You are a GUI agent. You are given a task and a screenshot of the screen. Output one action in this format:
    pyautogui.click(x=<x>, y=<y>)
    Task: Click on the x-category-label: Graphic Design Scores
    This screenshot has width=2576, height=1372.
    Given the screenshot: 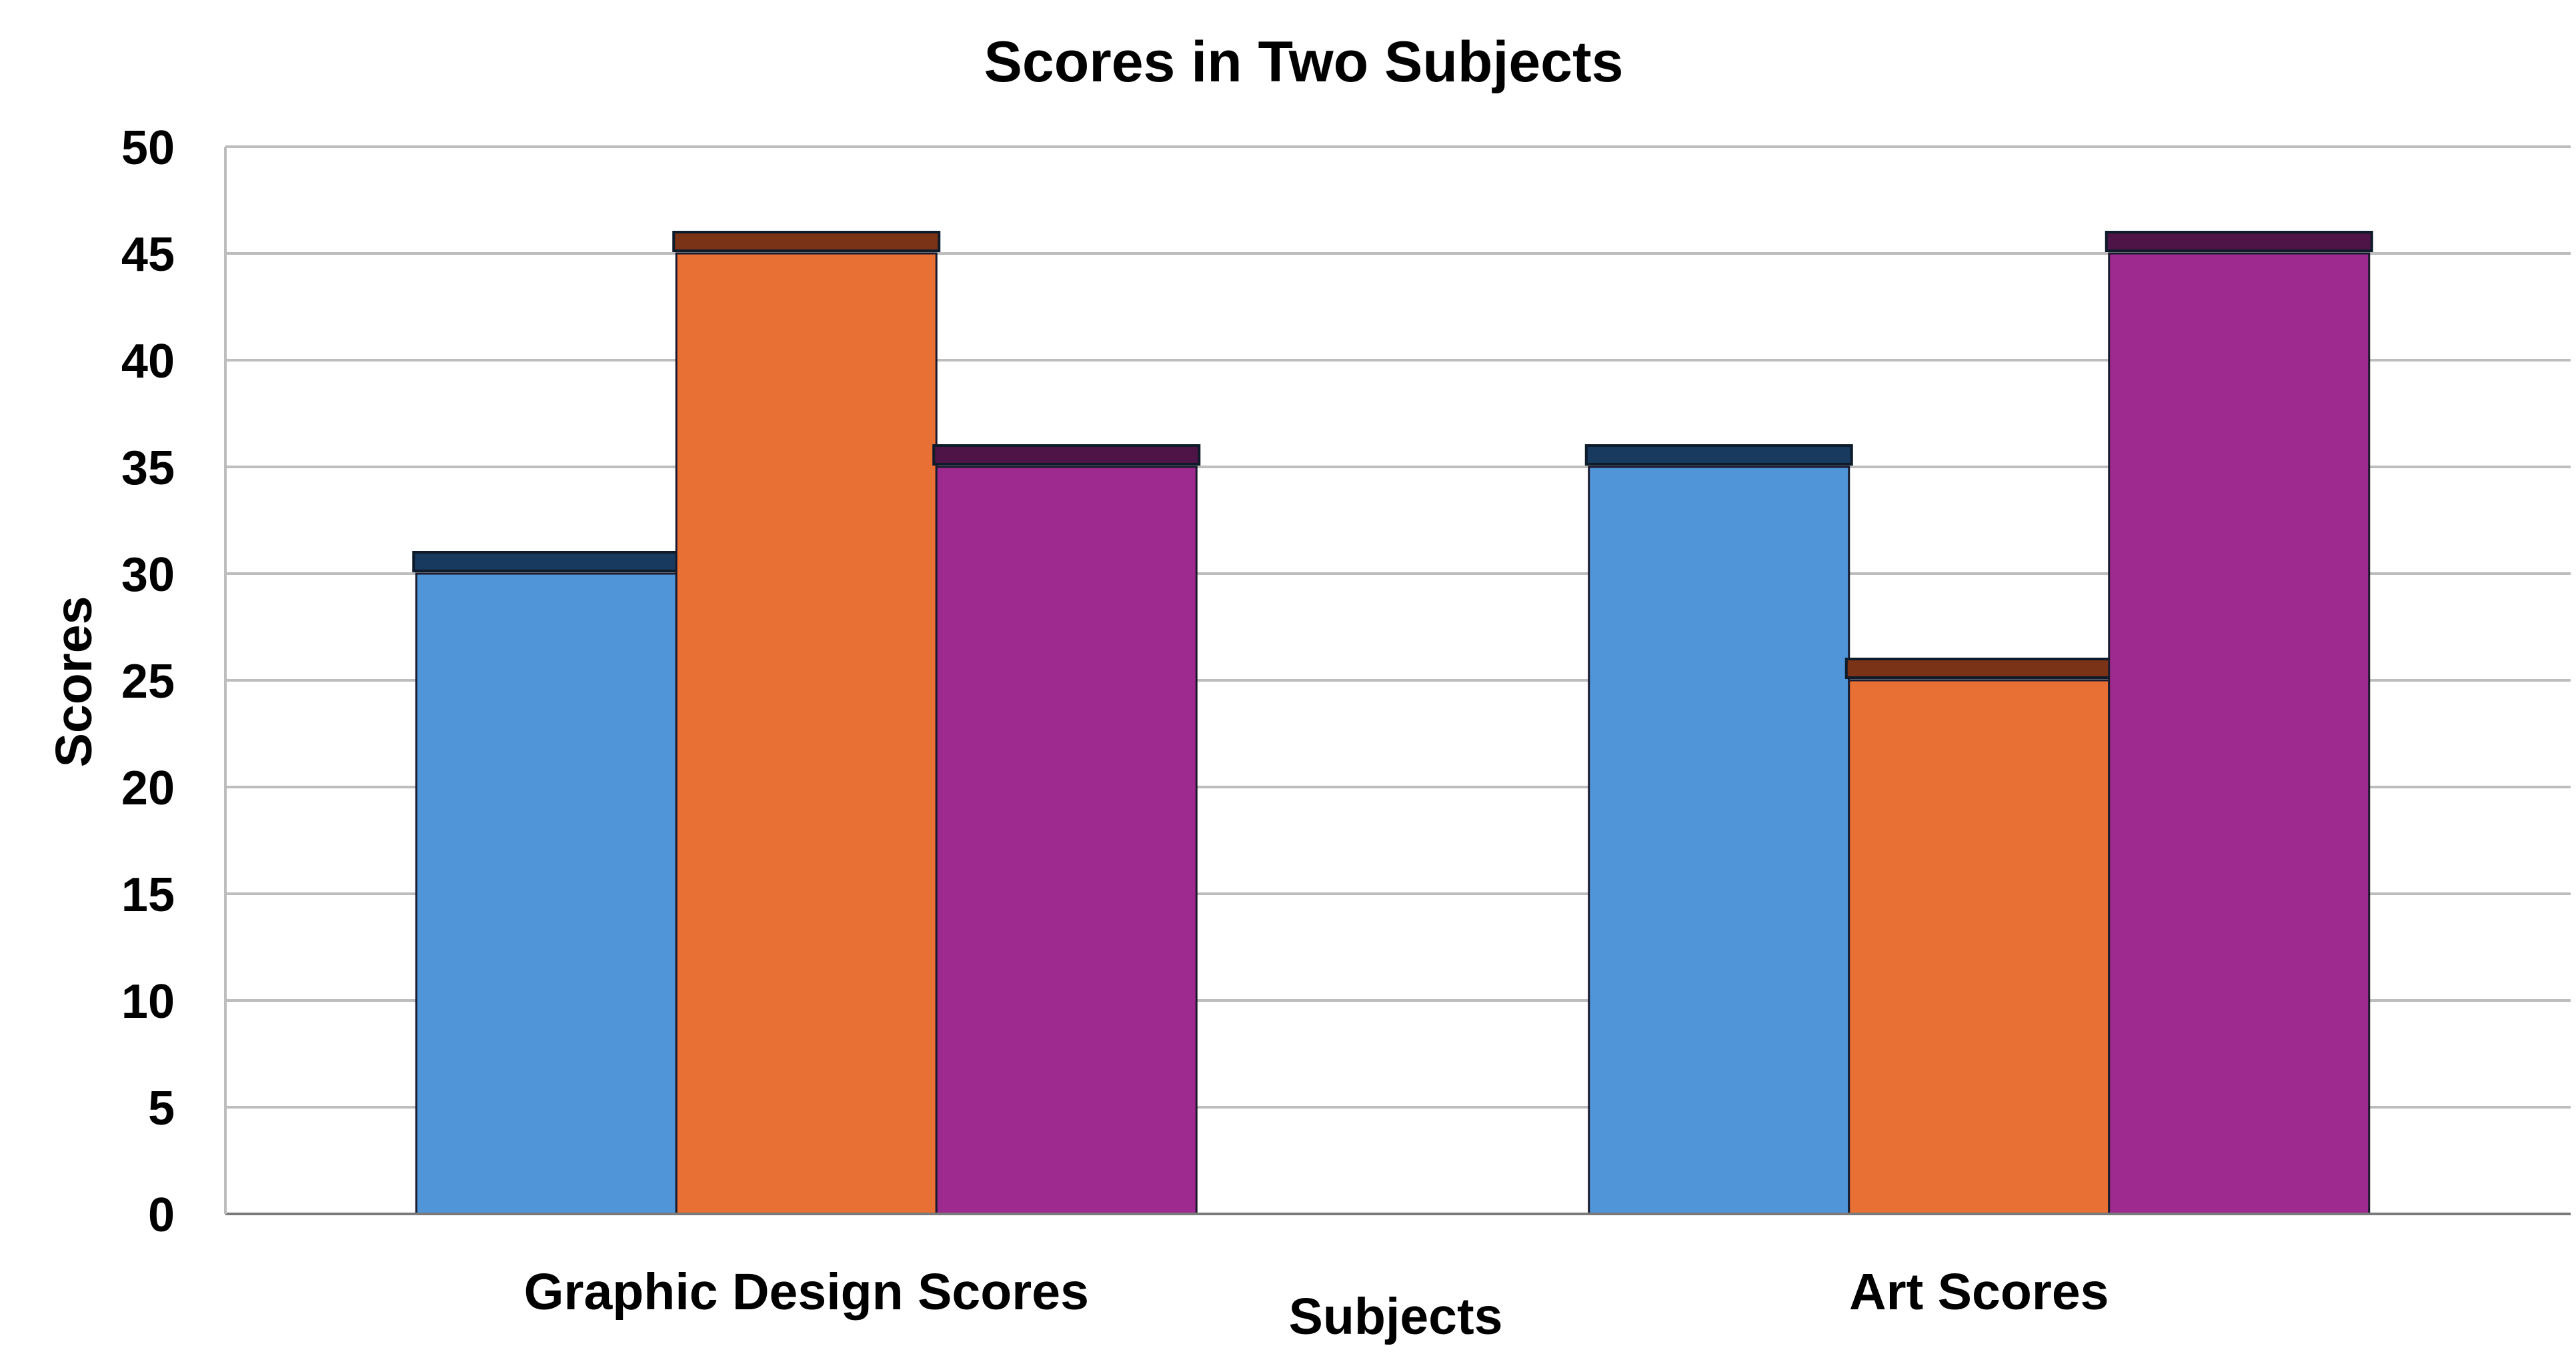 What is the action you would take?
    pyautogui.click(x=806, y=1292)
    